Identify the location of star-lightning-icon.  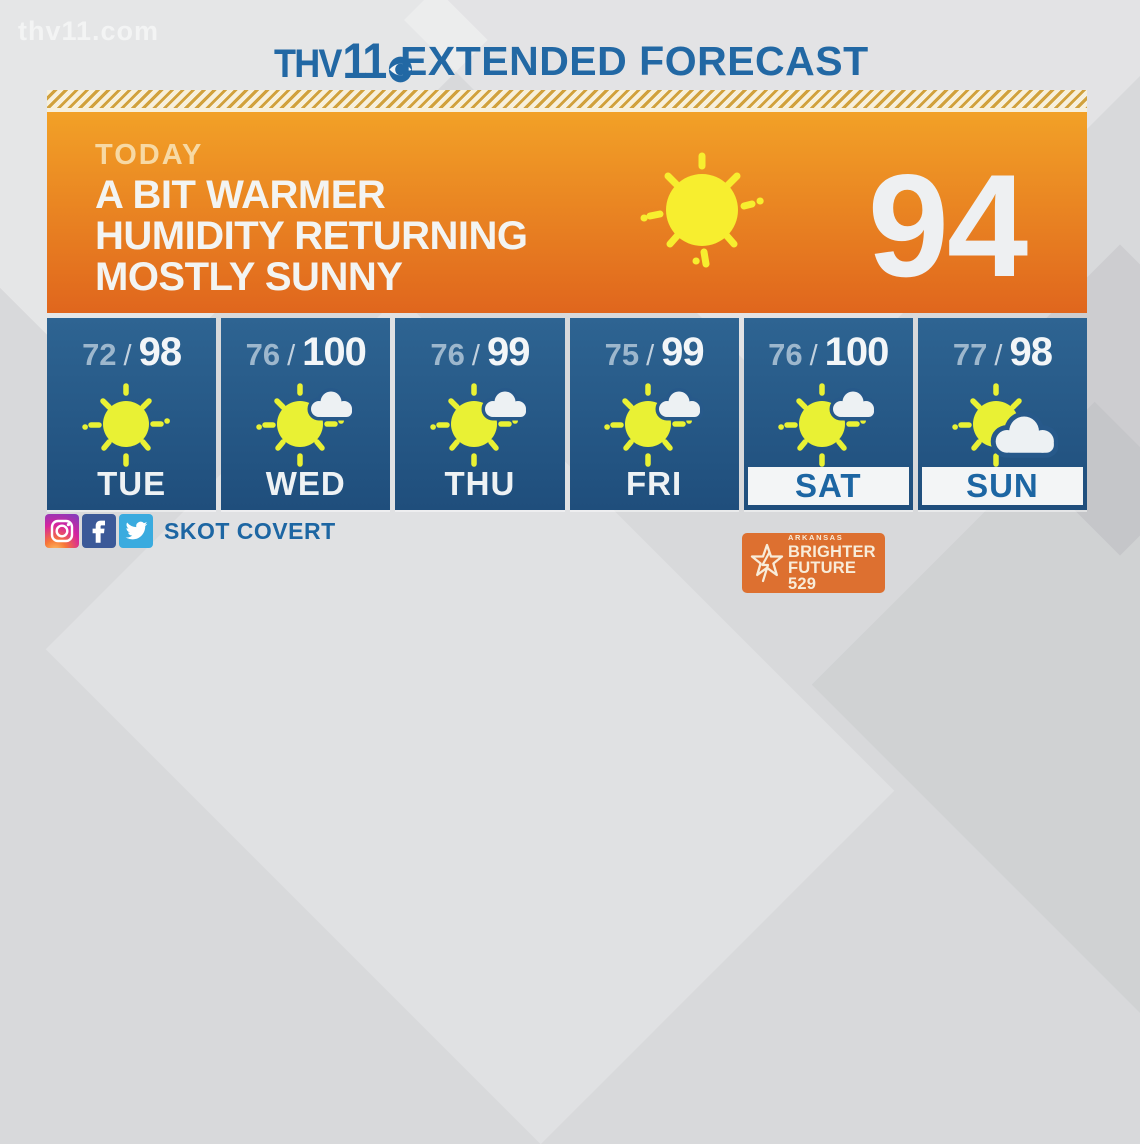
(767, 563).